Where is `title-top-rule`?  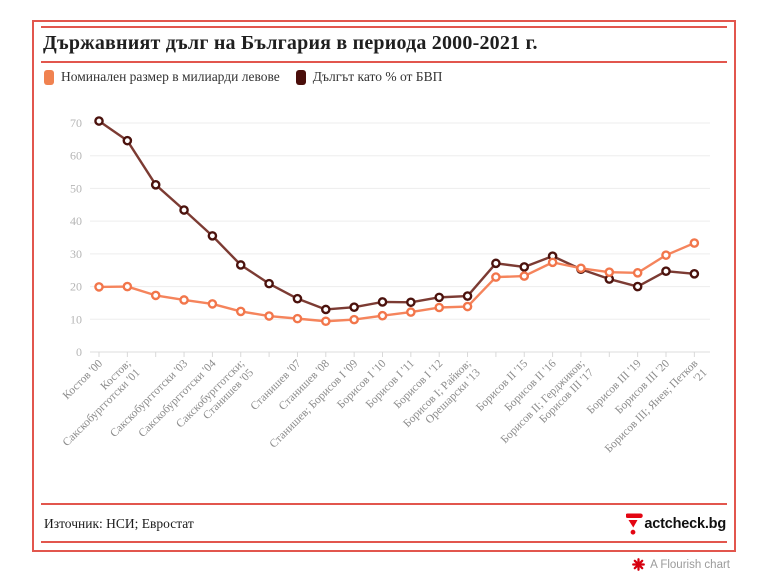
title-top-rule is located at coordinates (384, 27).